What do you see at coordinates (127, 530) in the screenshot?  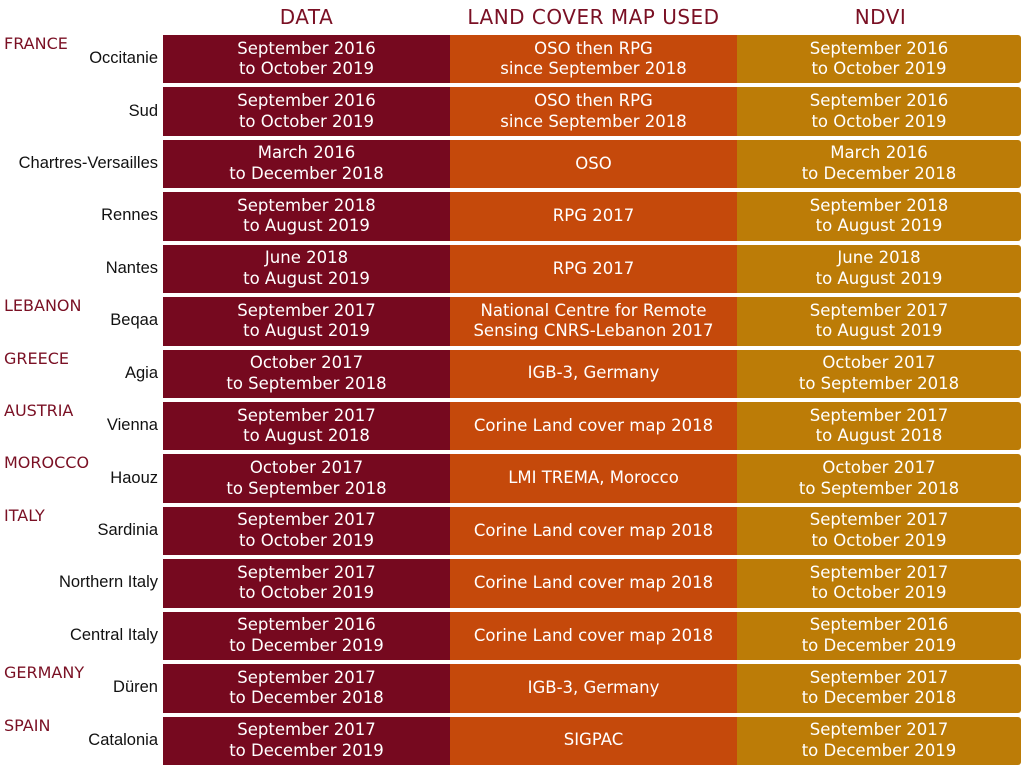 I see `region-label: Sardinia` at bounding box center [127, 530].